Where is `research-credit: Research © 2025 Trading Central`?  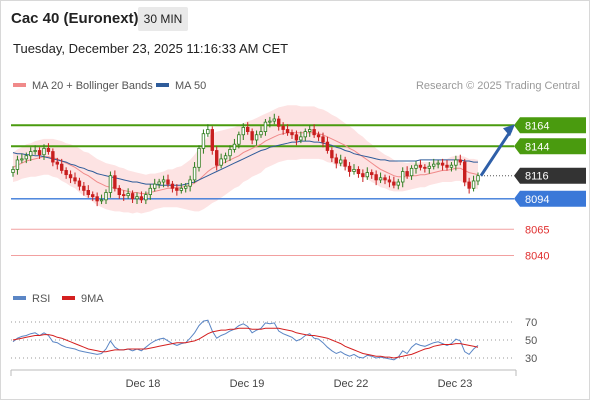 research-credit: Research © 2025 Trading Central is located at coordinates (497, 86).